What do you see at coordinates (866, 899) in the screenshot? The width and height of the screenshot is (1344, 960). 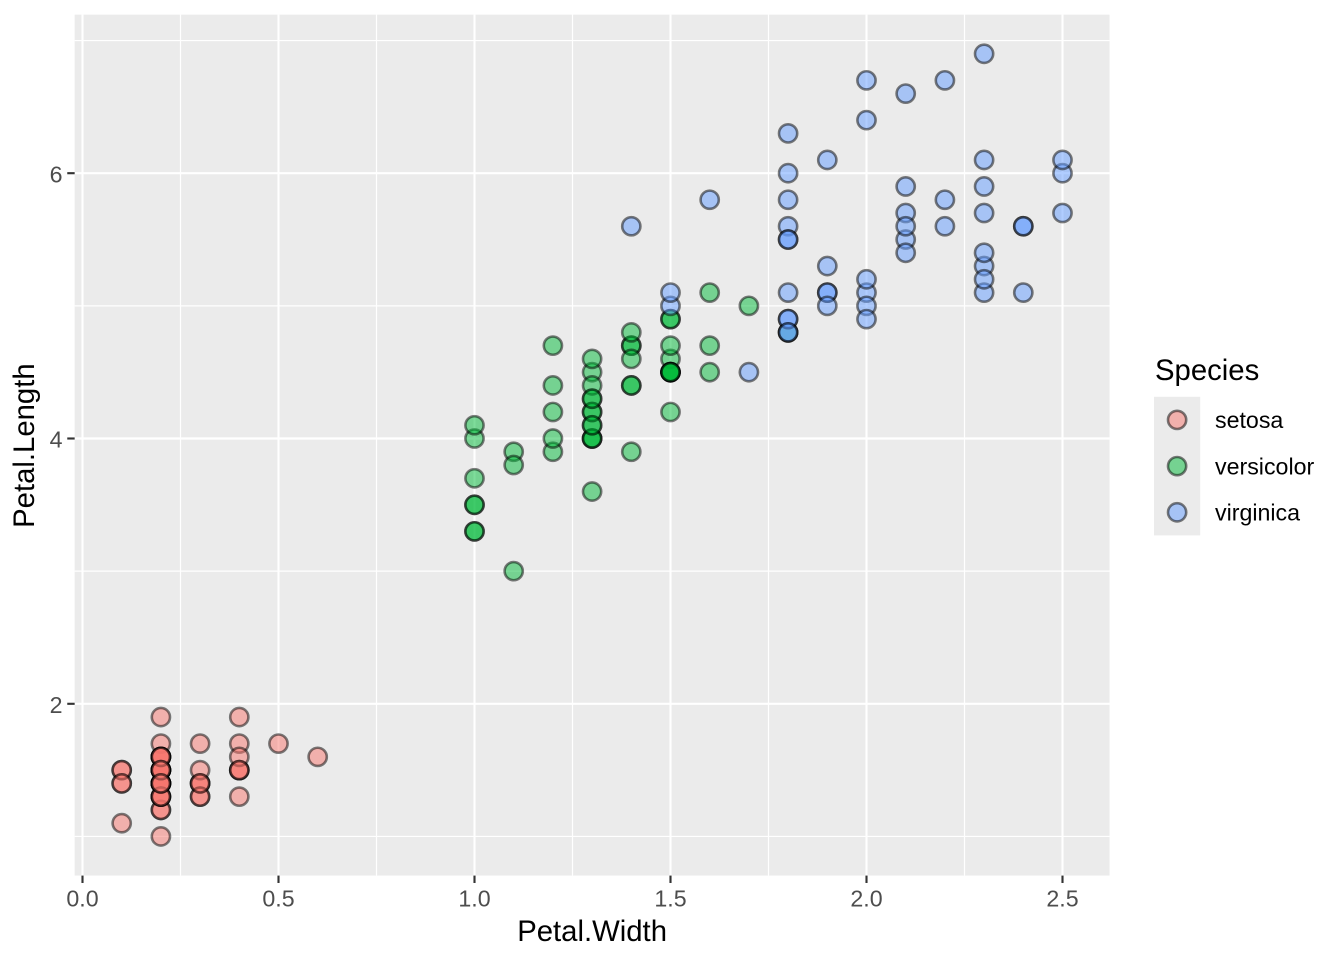 I see `svg-text: 2.0` at bounding box center [866, 899].